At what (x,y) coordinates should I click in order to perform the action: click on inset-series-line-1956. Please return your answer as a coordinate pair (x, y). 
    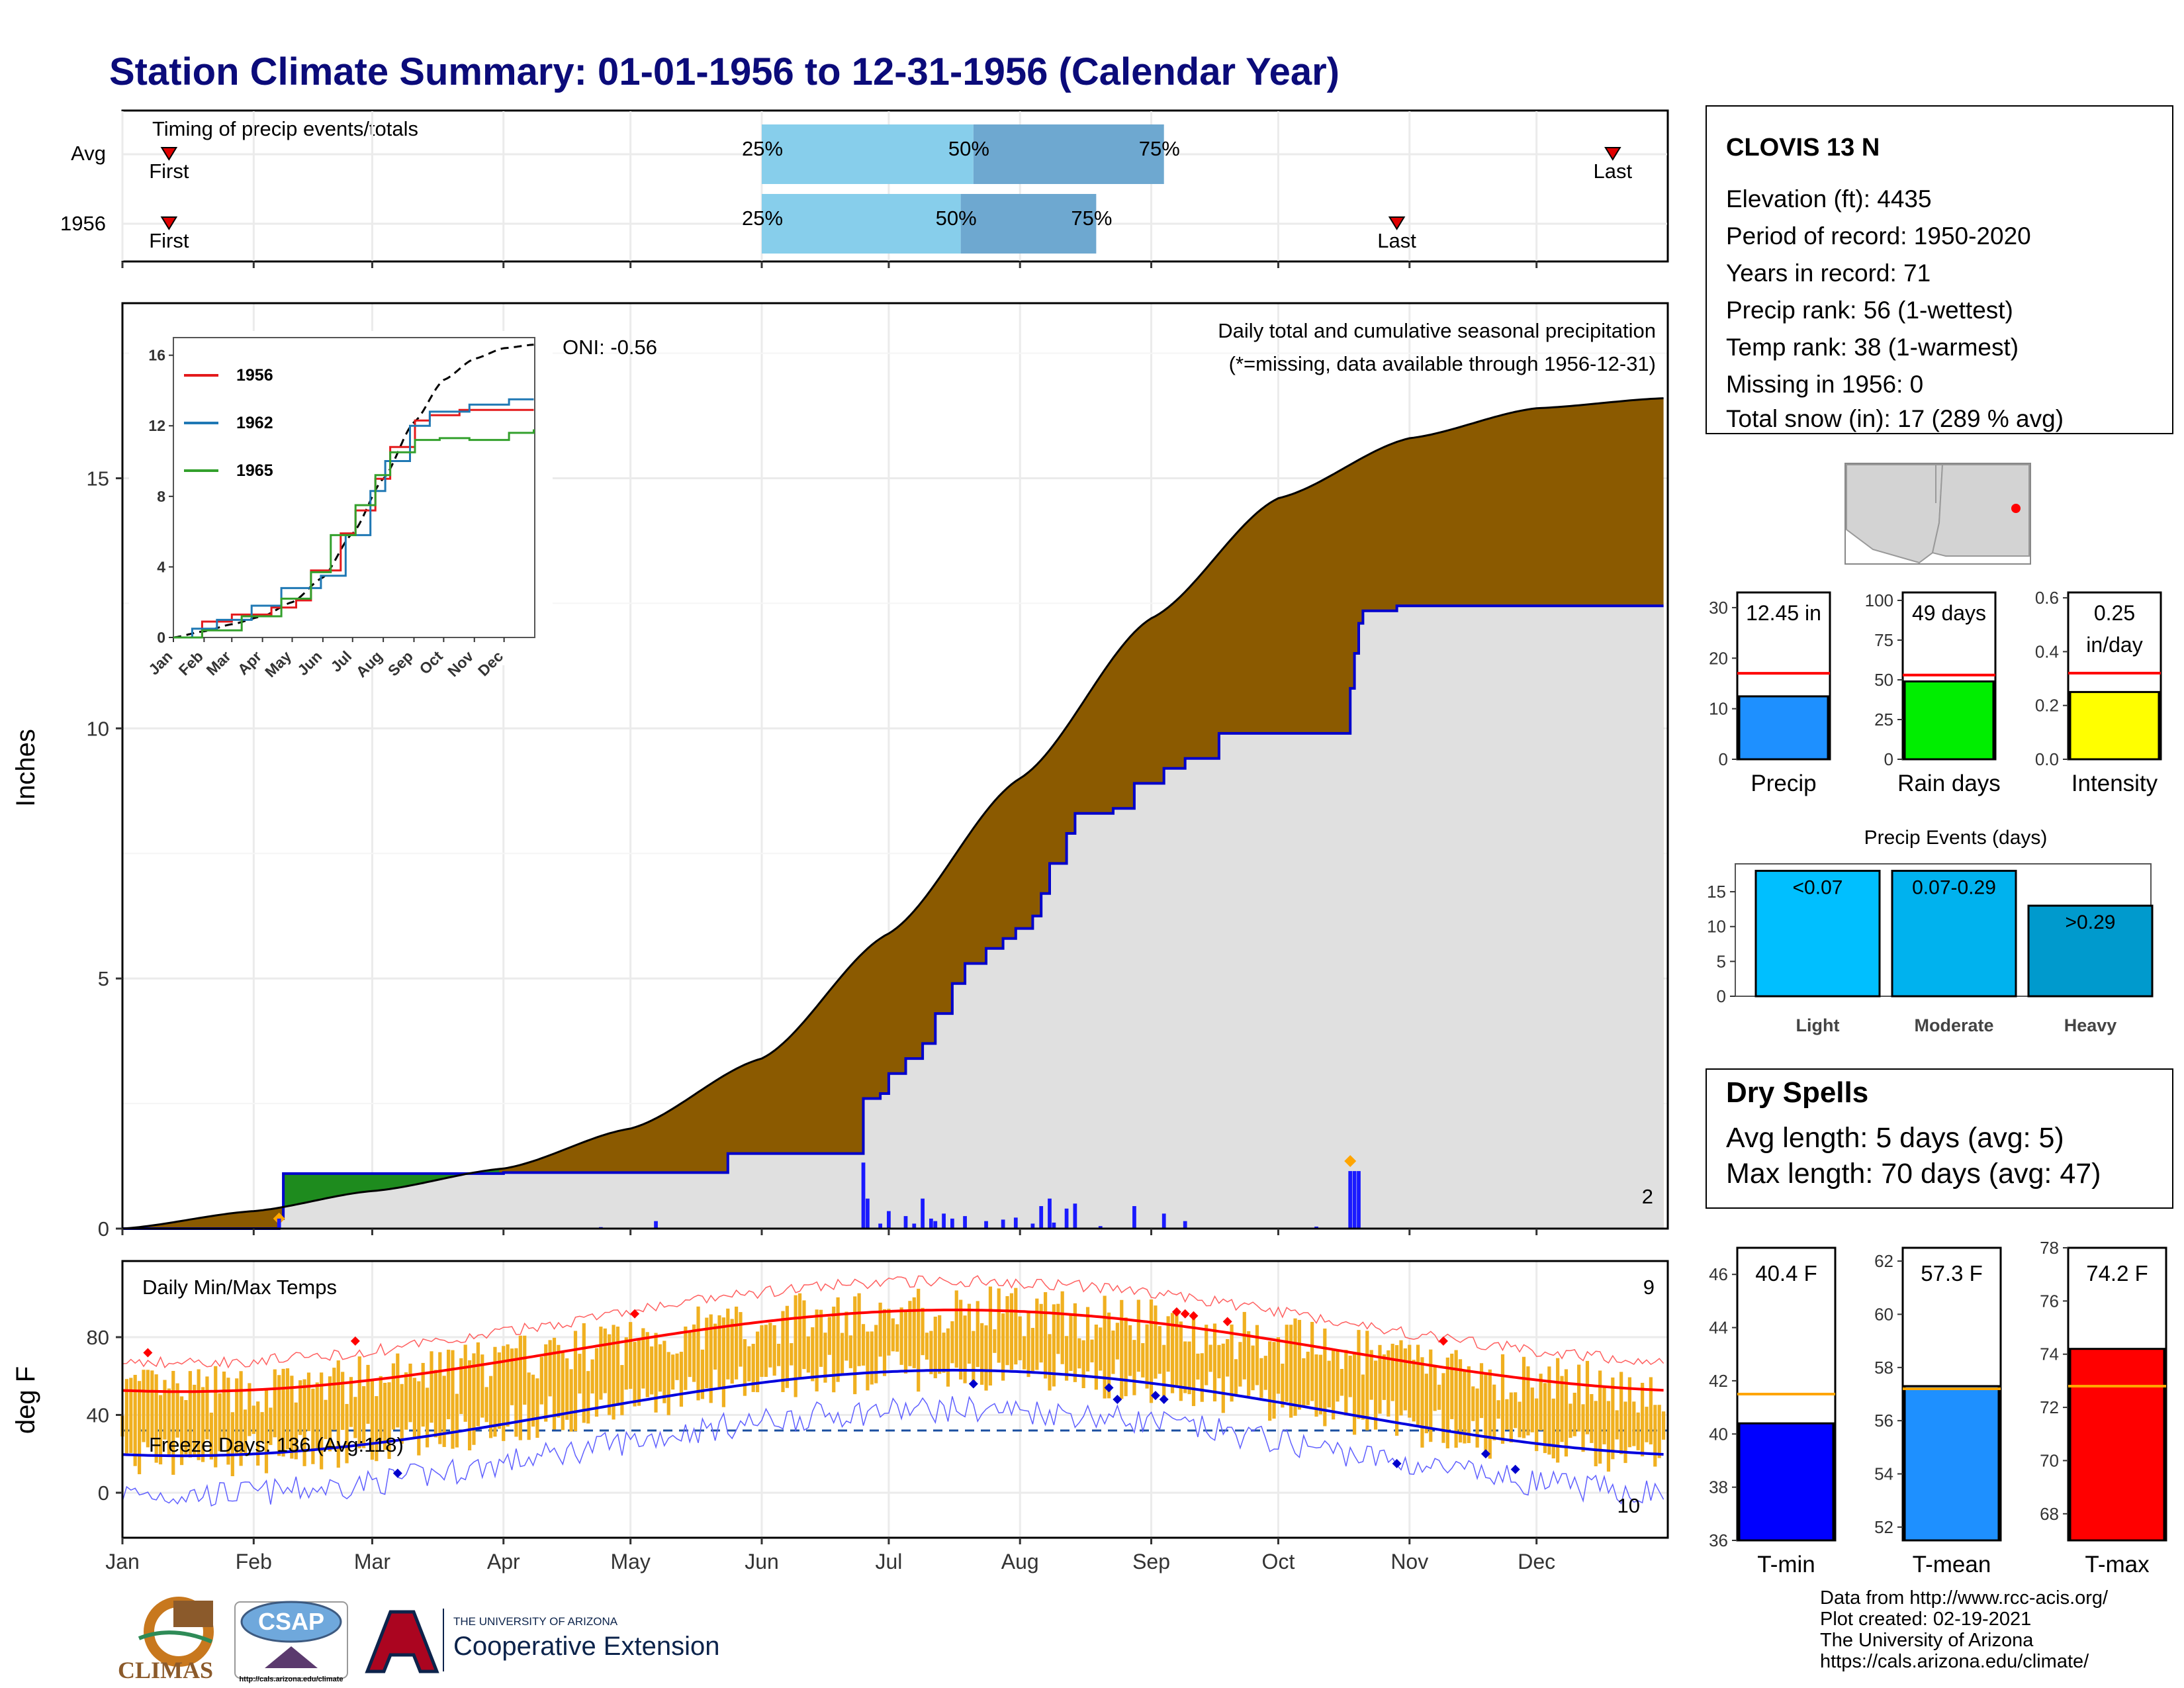
    Looking at the image, I should click on (353, 523).